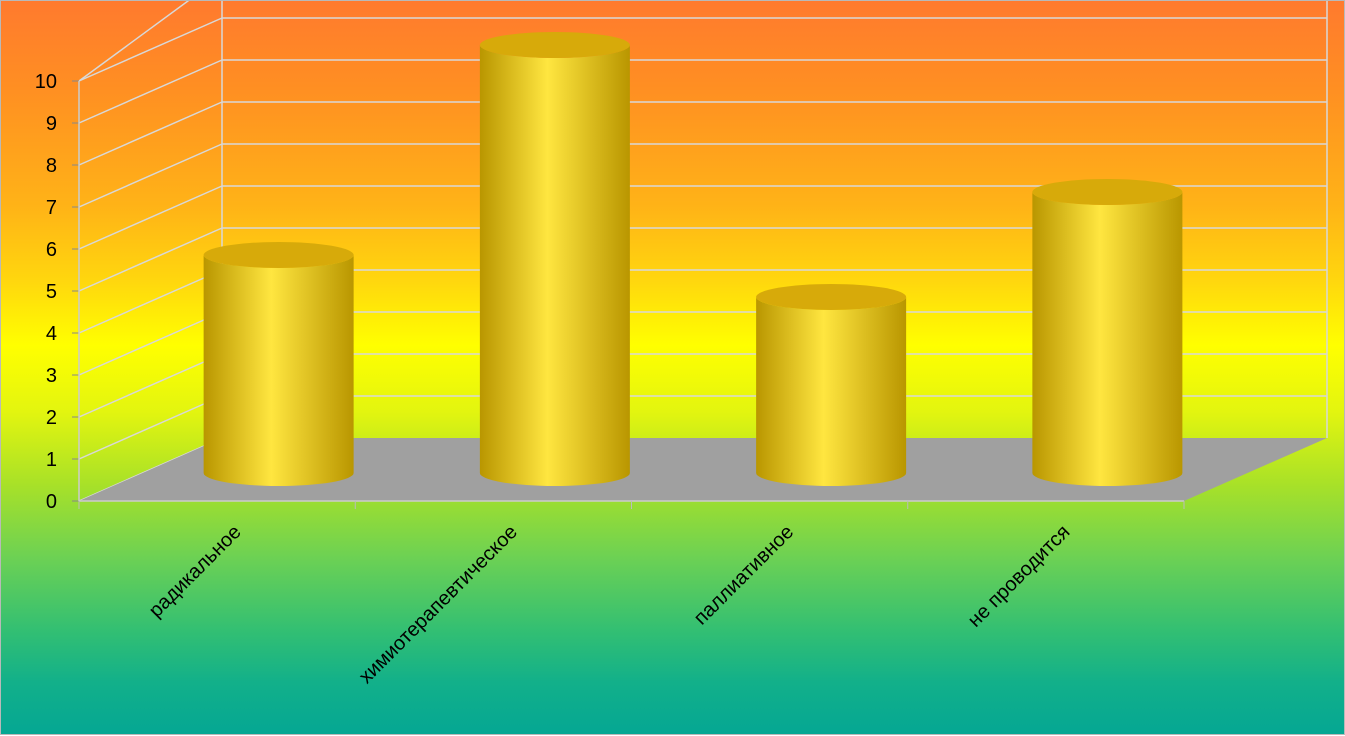 This screenshot has height=736, width=1345. Describe the element at coordinates (51, 124) in the screenshot. I see `y-tick-label: 9` at that location.